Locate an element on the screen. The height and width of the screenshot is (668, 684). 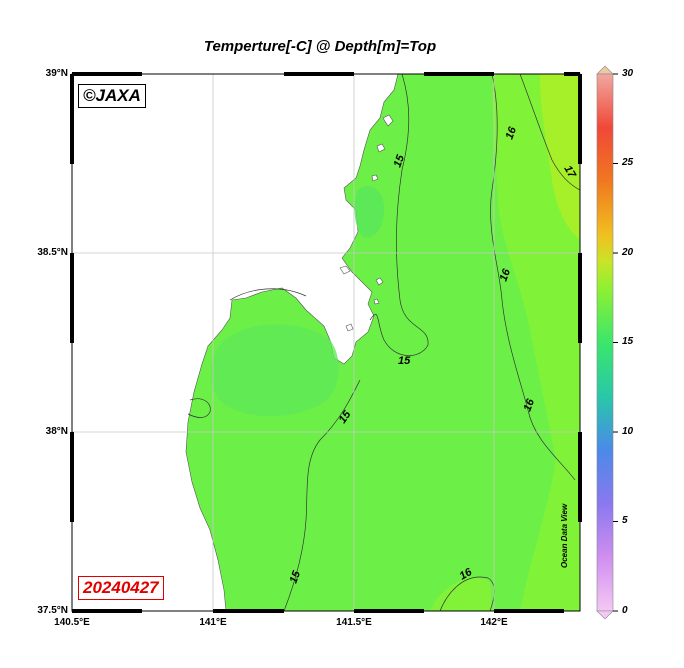
x-tick-label: 141°E is located at coordinates (213, 622).